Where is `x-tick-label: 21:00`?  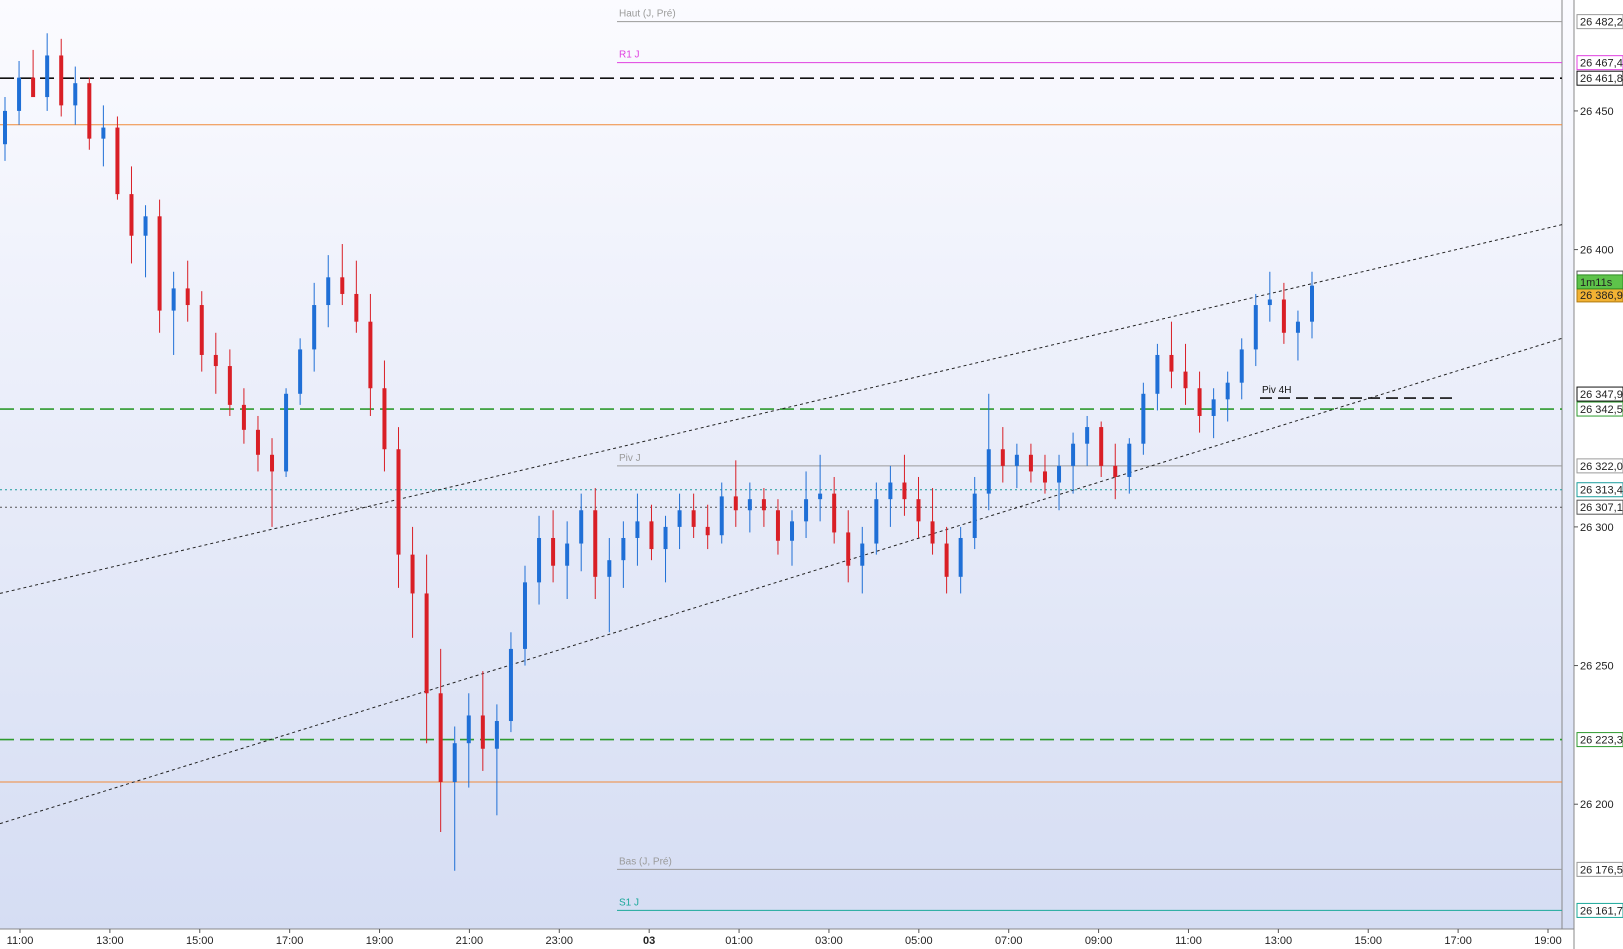
x-tick-label: 21:00 is located at coordinates (470, 941).